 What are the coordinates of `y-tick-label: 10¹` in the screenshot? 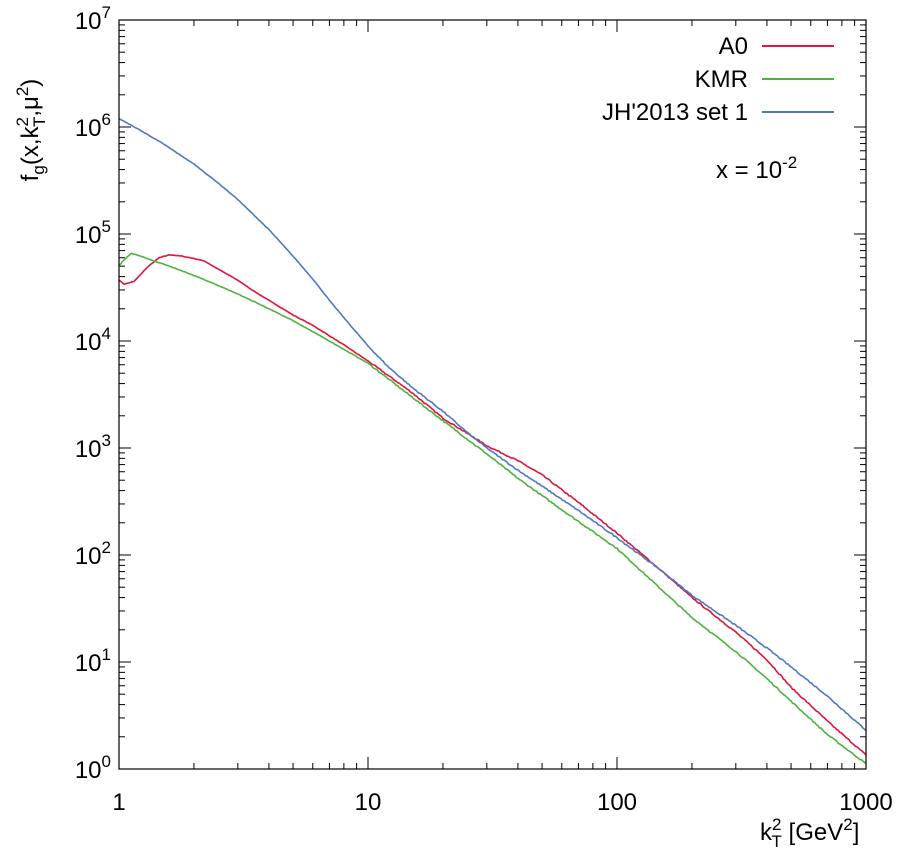 It's located at (93, 661).